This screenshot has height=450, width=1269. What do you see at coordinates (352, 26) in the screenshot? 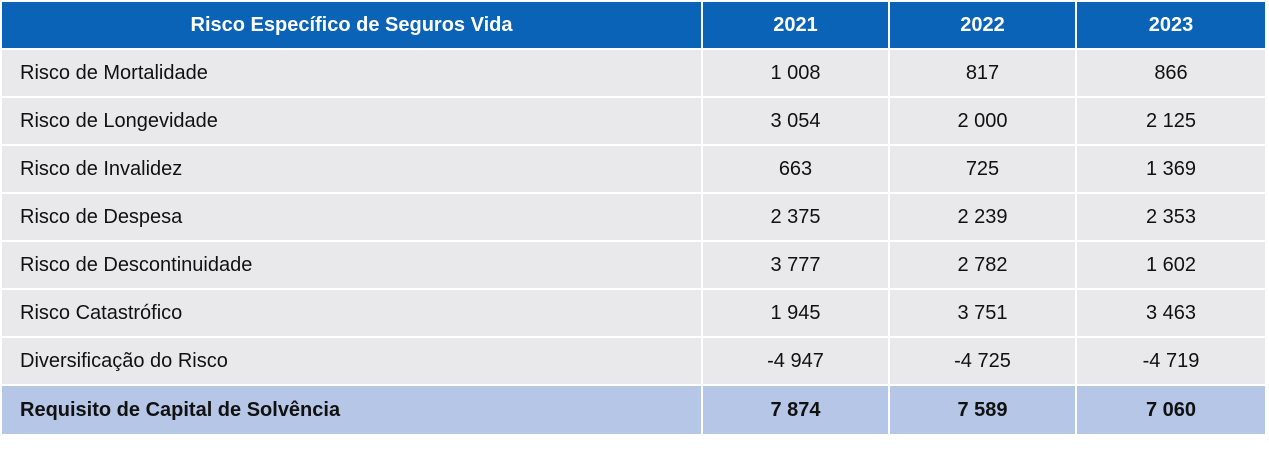
I see `header-title: Risco Específico de Seguros Vida` at bounding box center [352, 26].